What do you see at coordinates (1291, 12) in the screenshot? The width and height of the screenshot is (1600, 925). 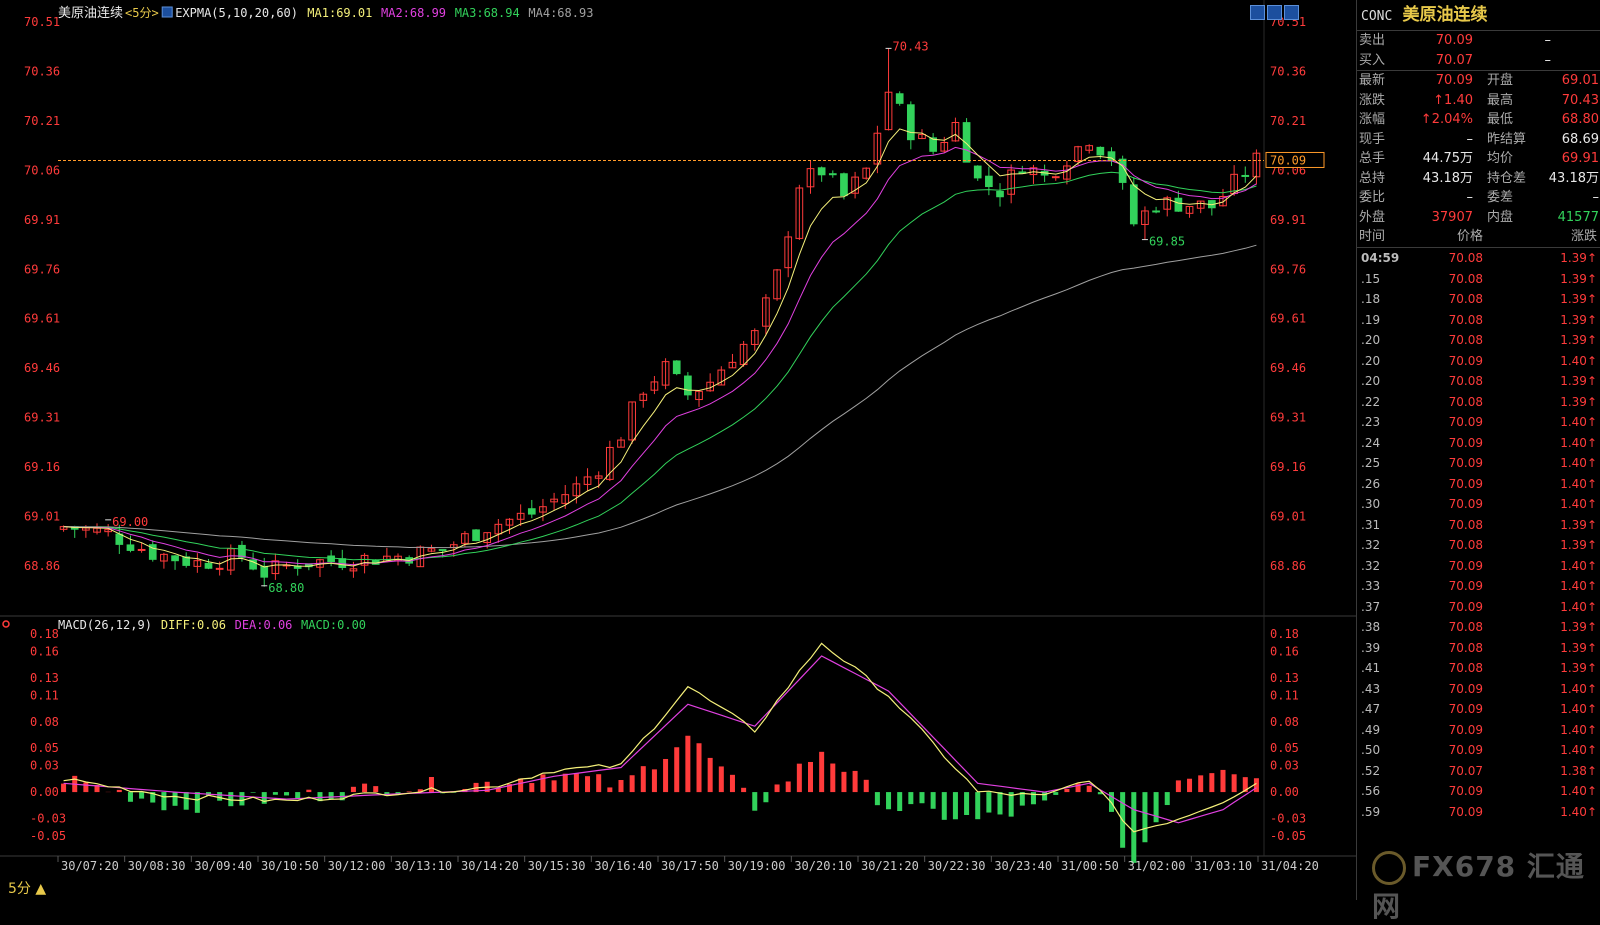 I see `settings-icon` at bounding box center [1291, 12].